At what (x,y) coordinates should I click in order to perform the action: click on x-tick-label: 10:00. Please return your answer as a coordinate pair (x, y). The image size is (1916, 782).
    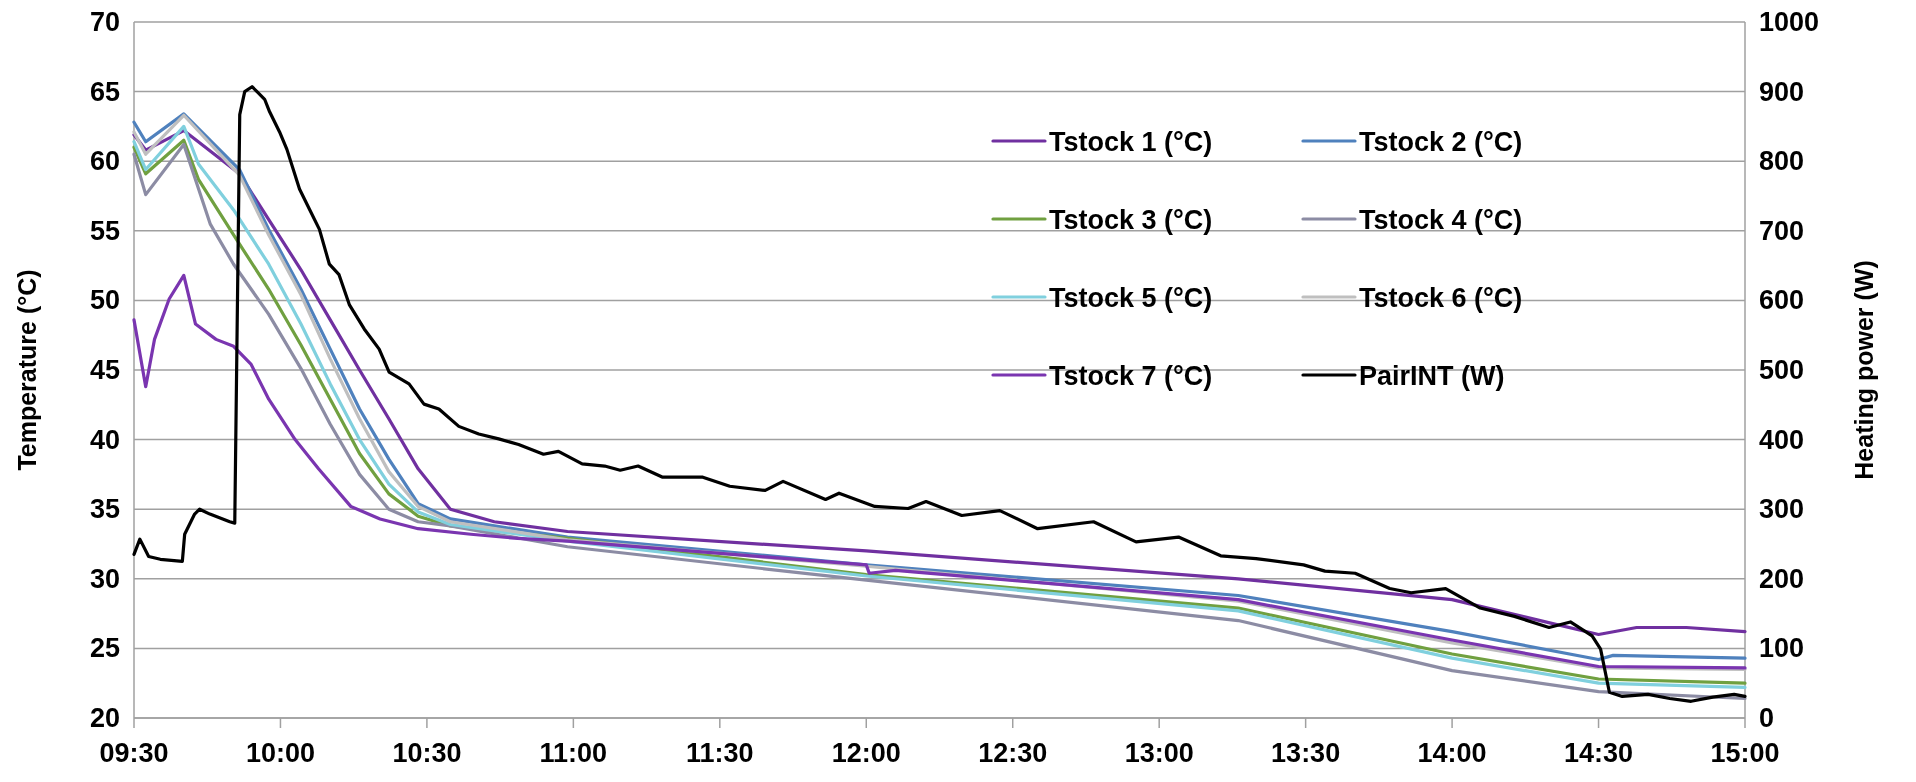
    Looking at the image, I should click on (280, 753).